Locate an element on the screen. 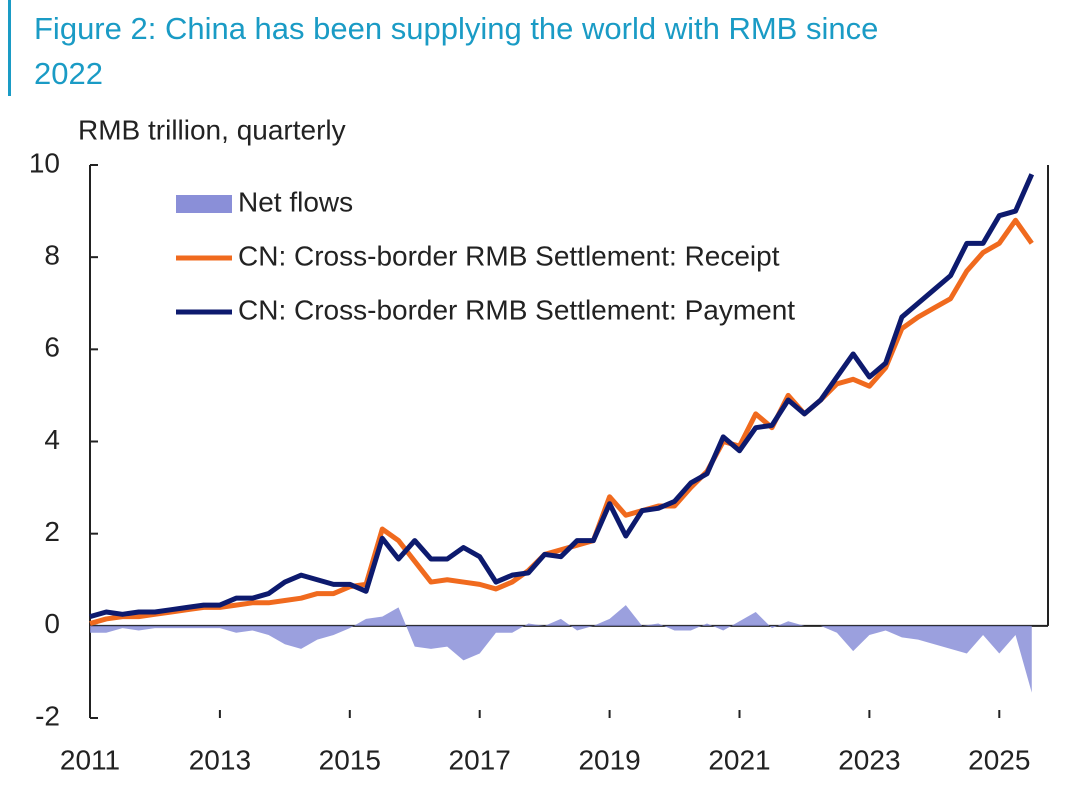 This screenshot has width=1080, height=797. x-tick-label: 2011 is located at coordinates (90, 759).